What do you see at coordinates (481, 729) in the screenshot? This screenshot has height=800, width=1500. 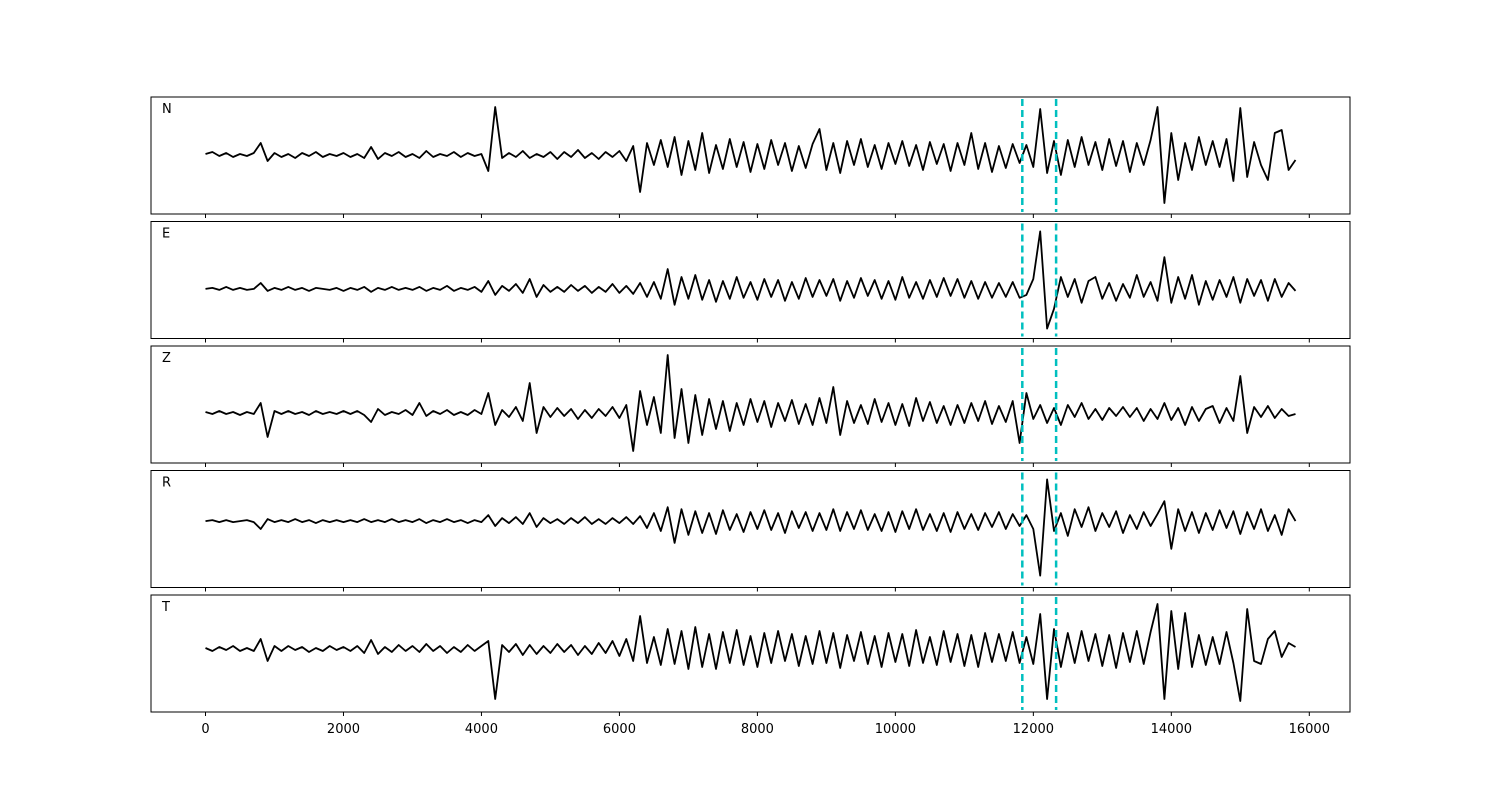 I see `x-tick-label: 4000` at bounding box center [481, 729].